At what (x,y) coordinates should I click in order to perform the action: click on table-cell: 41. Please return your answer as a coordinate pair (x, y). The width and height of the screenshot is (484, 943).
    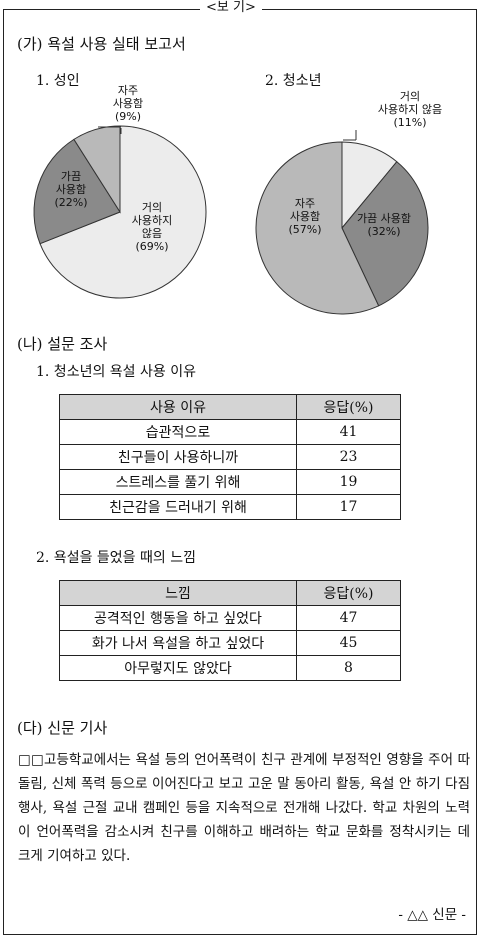
    Looking at the image, I should click on (348, 432).